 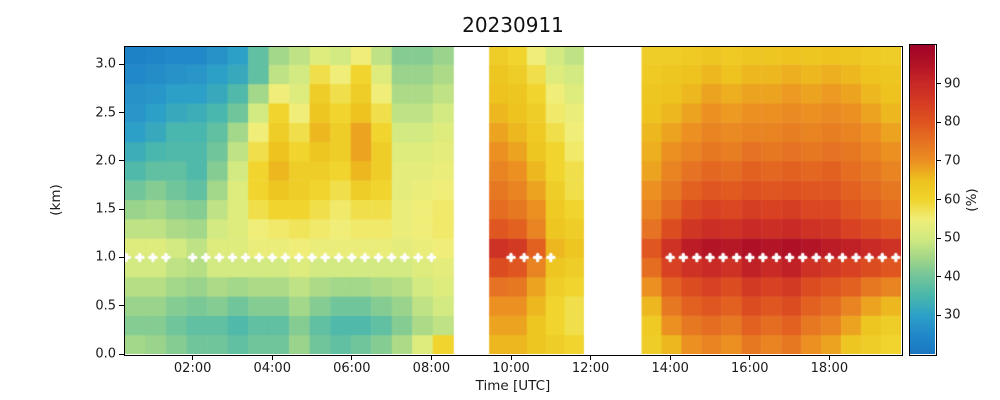 I want to click on y-tick-label: 0.5, so click(x=105, y=306).